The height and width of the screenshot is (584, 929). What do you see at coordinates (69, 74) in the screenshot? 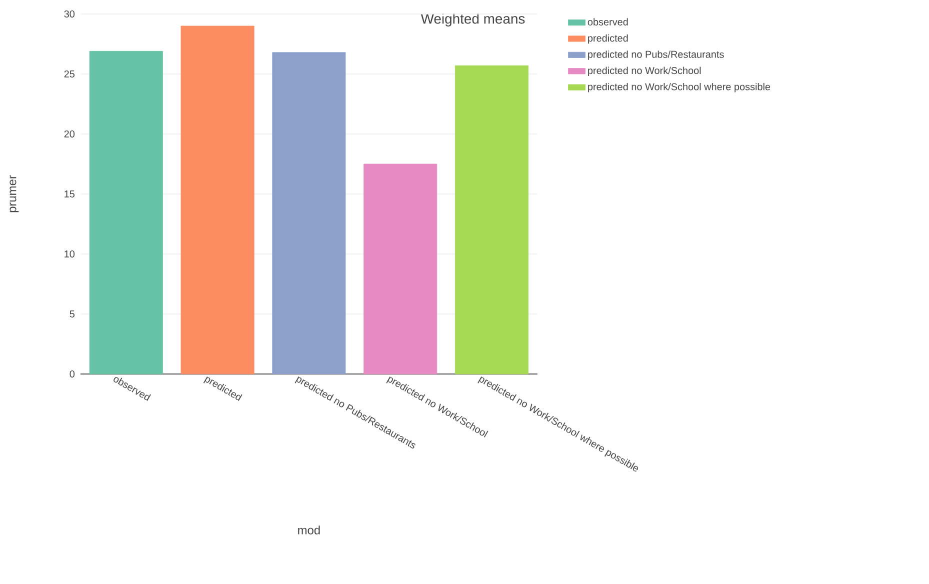
I see `y-tick-label: 25` at bounding box center [69, 74].